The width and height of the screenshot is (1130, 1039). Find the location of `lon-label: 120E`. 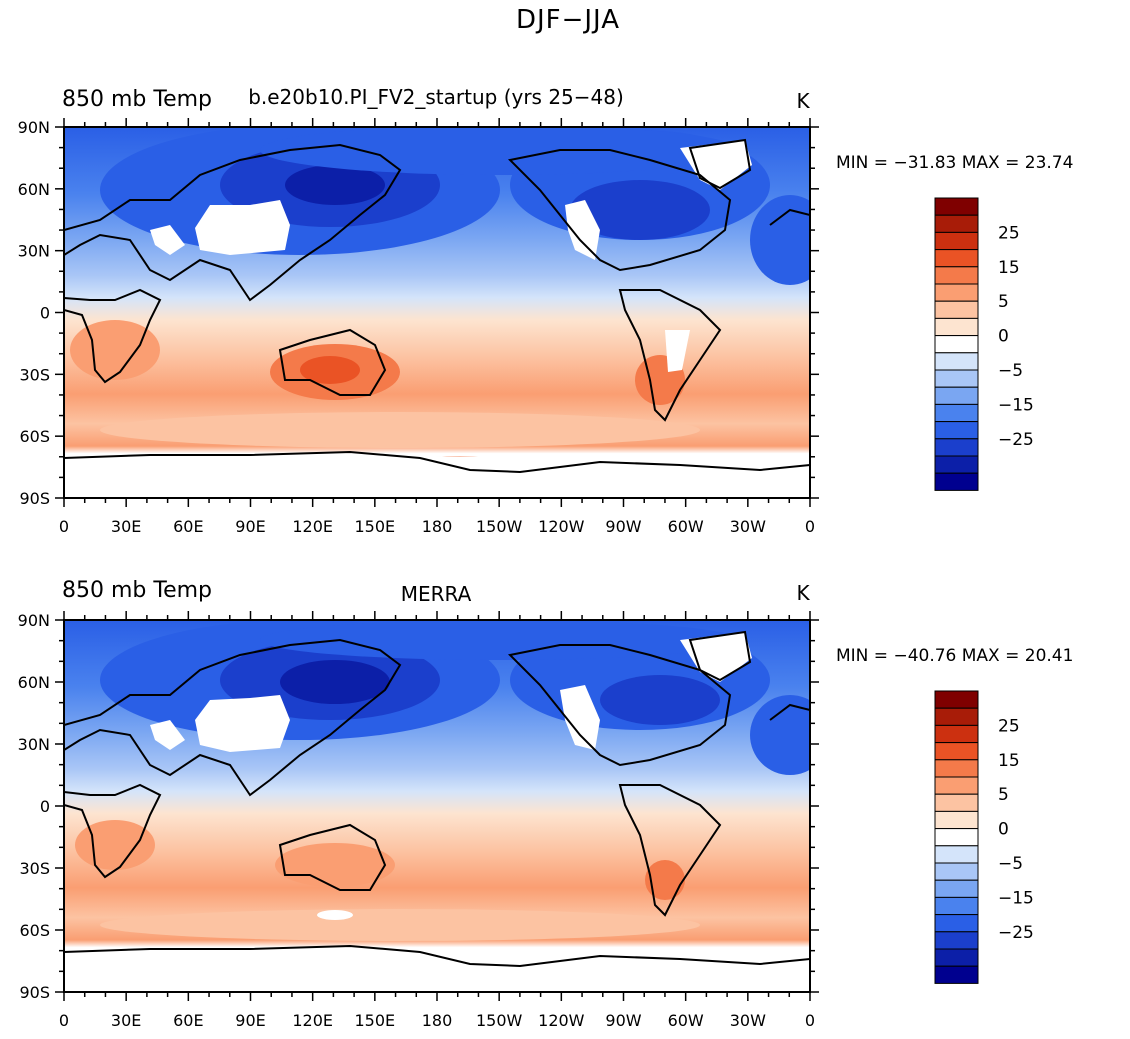

lon-label: 120E is located at coordinates (312, 1020).